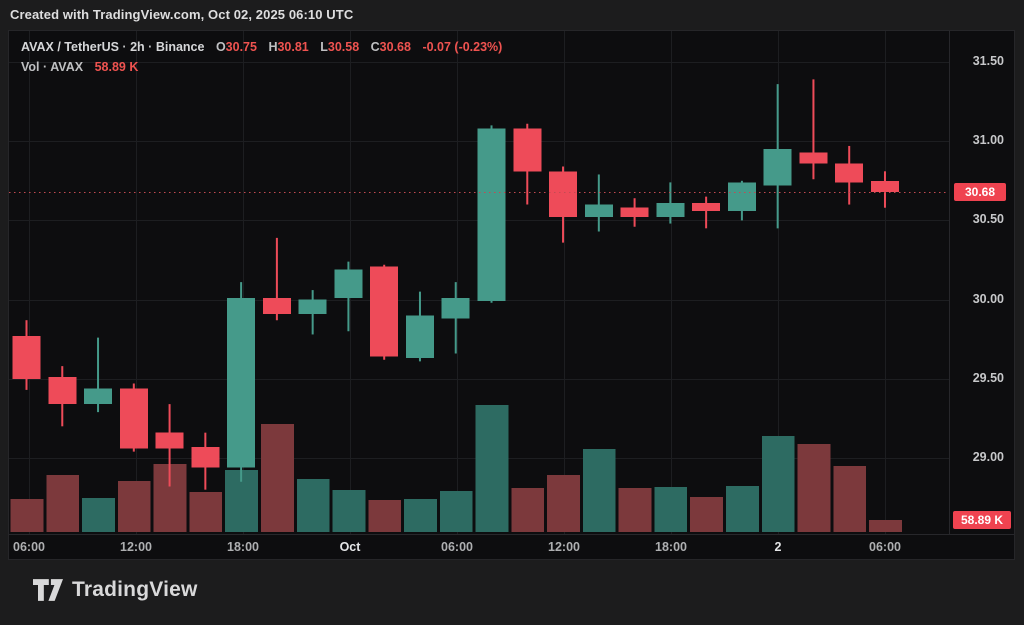 The image size is (1024, 625). Describe the element at coordinates (30, 67) in the screenshot. I see `volume-label: Vol` at that location.